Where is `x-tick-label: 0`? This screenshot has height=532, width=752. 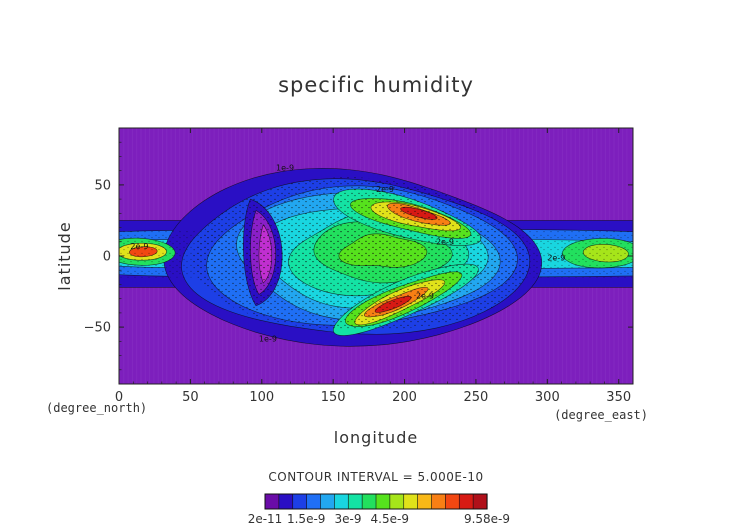
x-tick-label: 0 is located at coordinates (119, 397).